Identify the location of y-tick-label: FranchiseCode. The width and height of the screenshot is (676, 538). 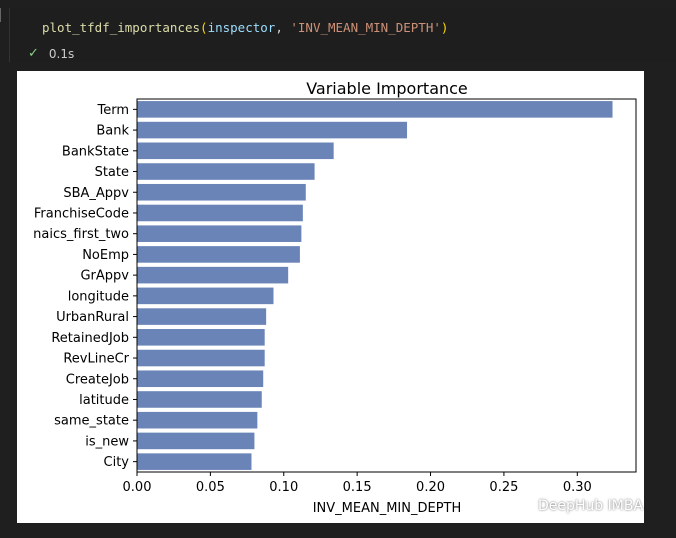
(81, 213).